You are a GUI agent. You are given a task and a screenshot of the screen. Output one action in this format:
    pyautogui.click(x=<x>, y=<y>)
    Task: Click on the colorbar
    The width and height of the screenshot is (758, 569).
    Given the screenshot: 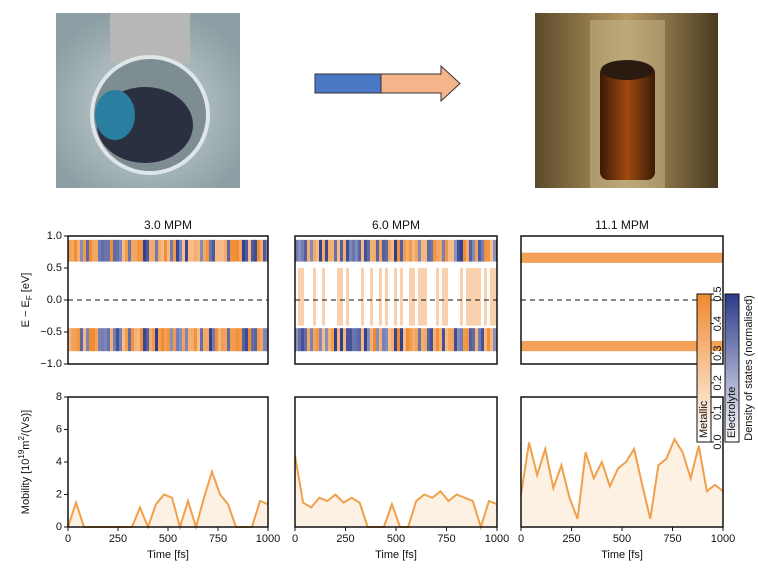 What is the action you would take?
    pyautogui.click(x=732, y=368)
    